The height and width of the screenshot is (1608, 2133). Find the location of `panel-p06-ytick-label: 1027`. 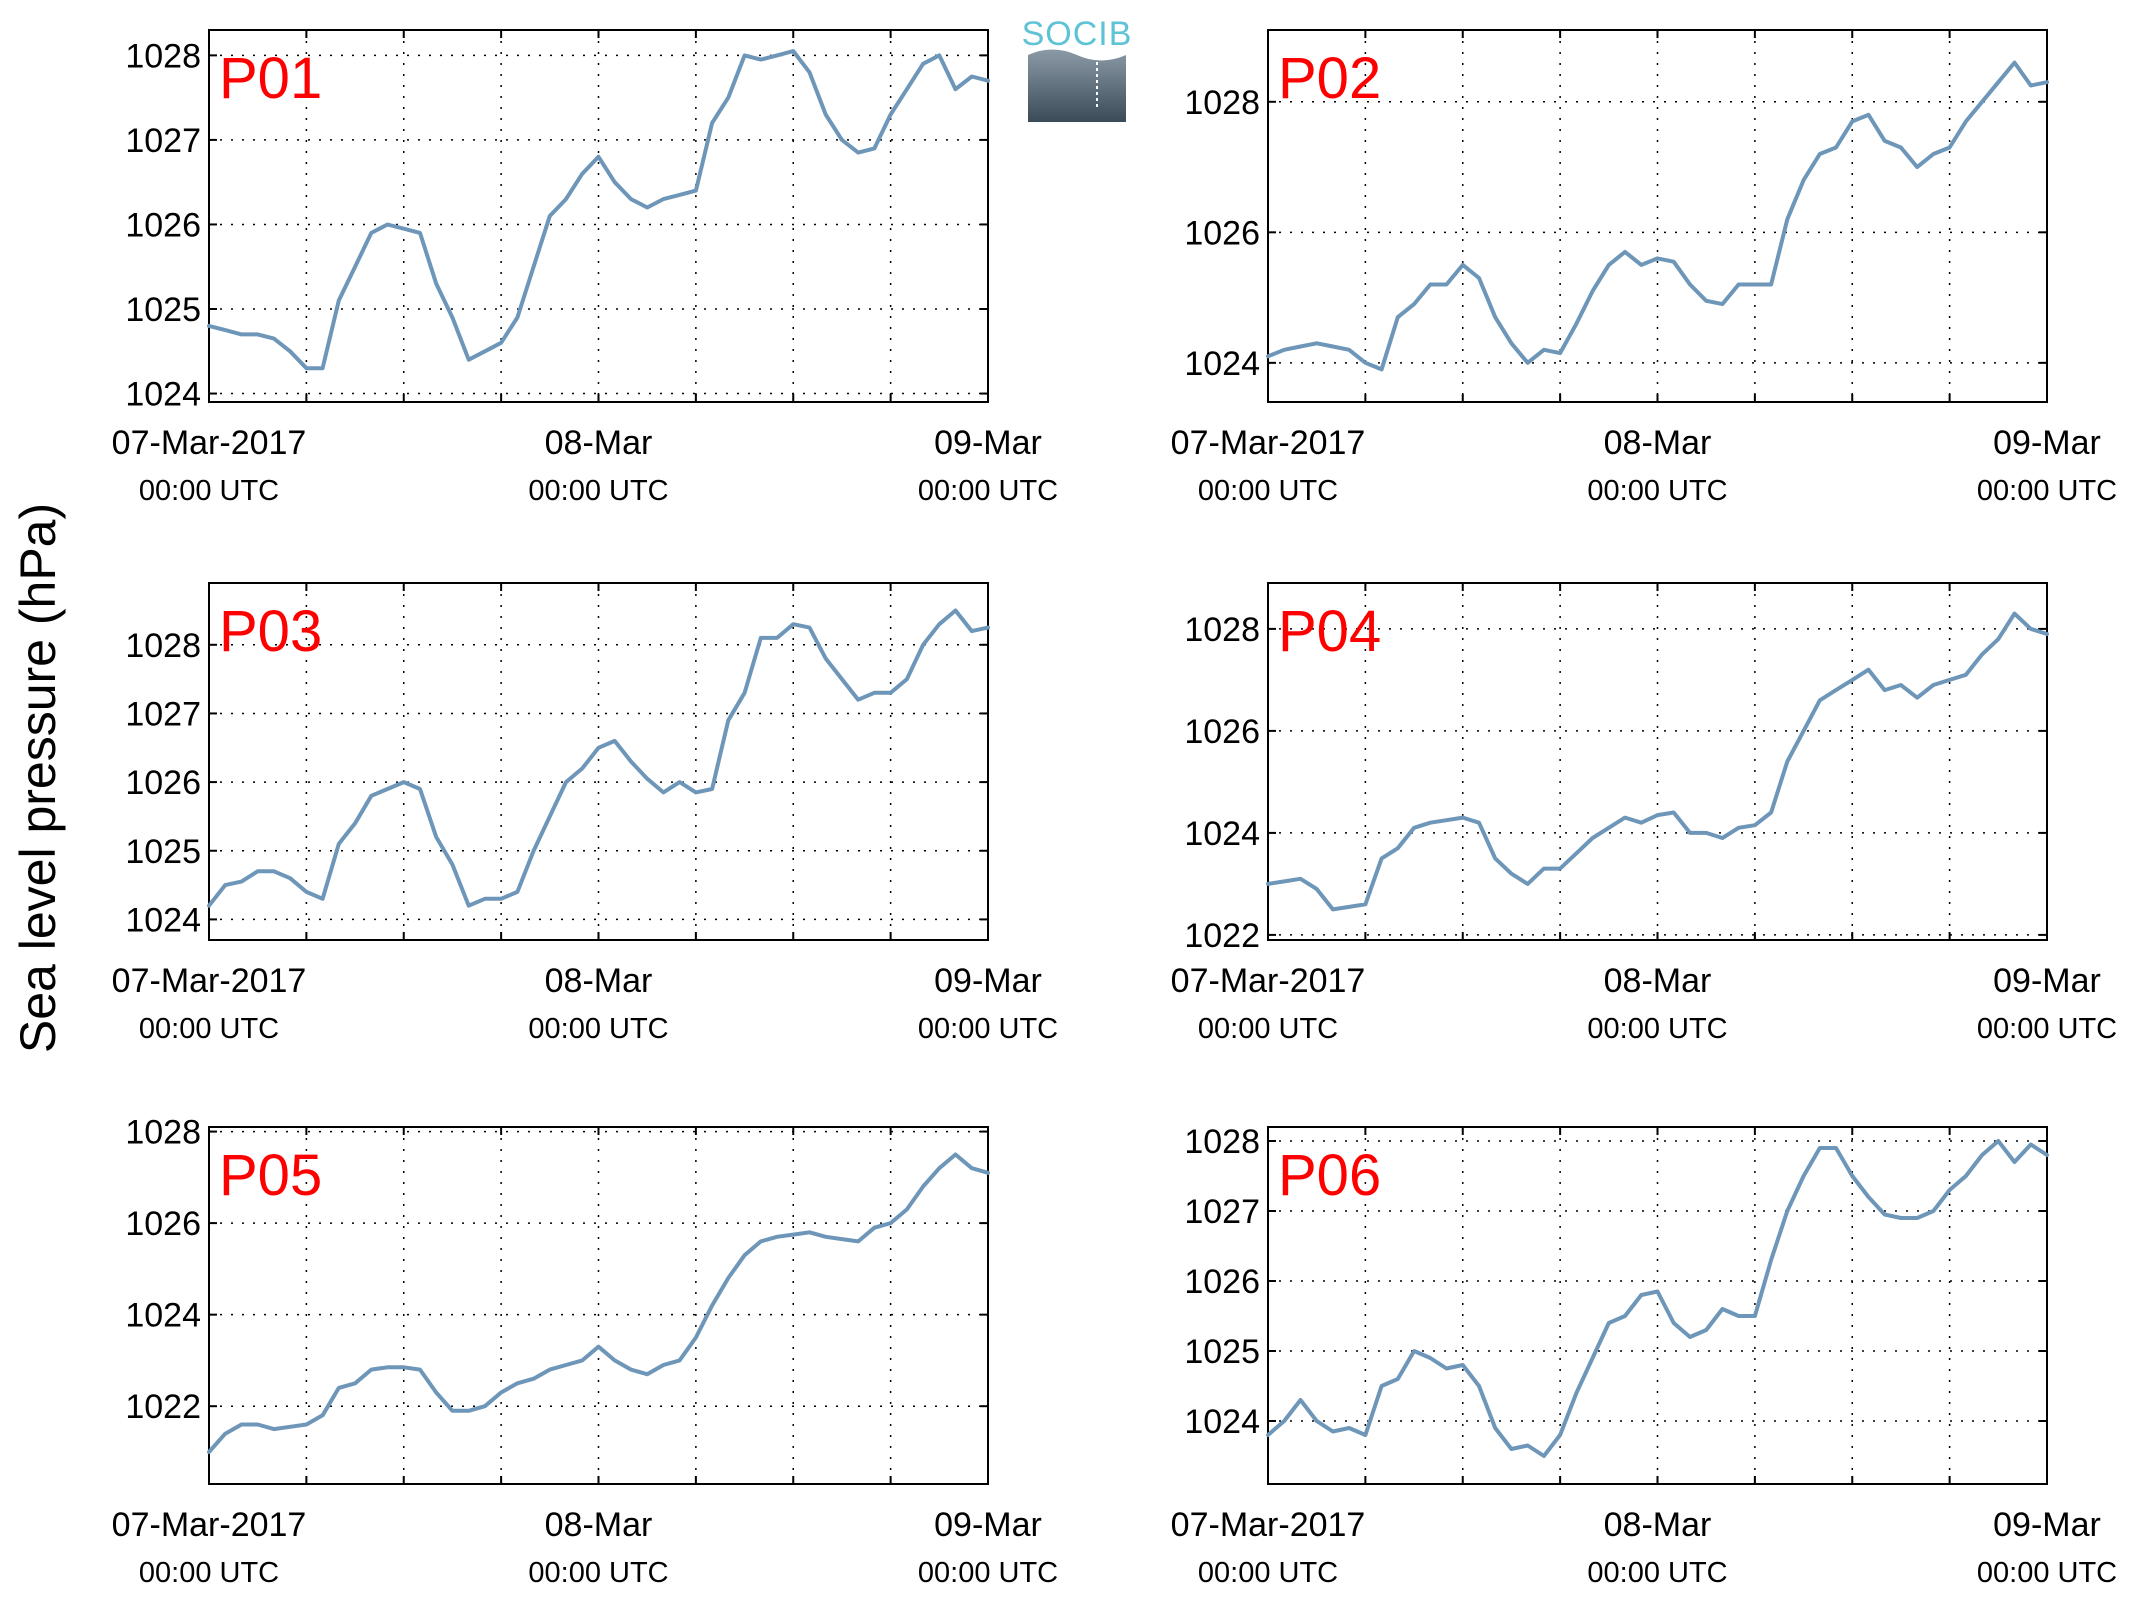

panel-p06-ytick-label: 1027 is located at coordinates (1222, 1212).